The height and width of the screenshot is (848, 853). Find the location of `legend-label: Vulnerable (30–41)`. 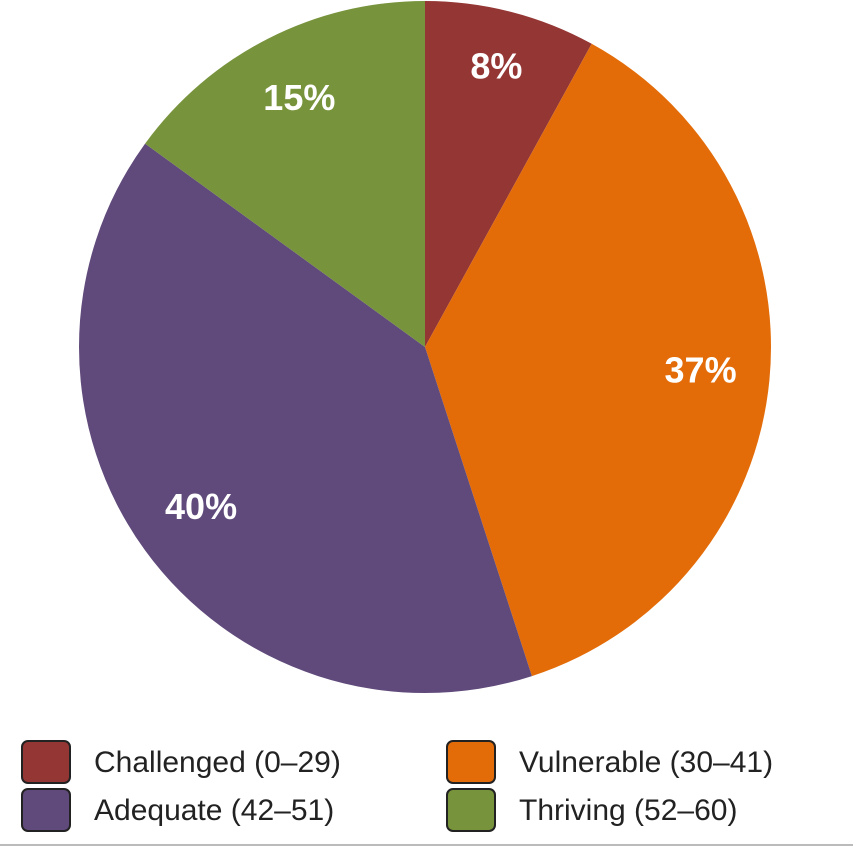

legend-label: Vulnerable (30–41) is located at coordinates (646, 762).